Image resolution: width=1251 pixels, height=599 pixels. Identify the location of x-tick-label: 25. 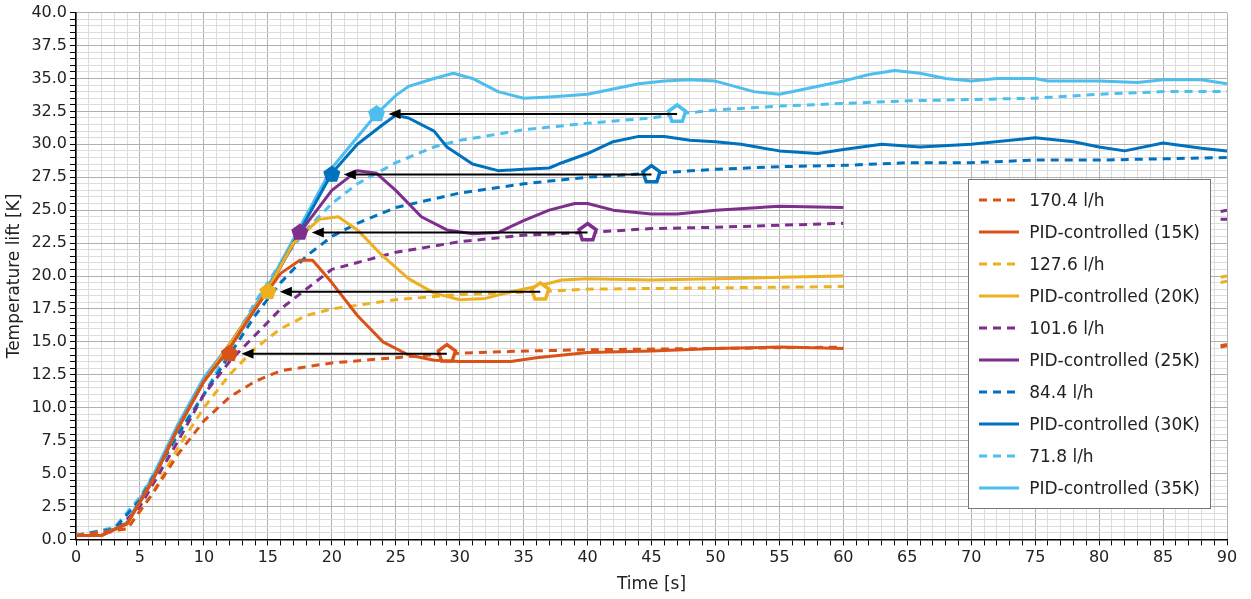
(395, 557).